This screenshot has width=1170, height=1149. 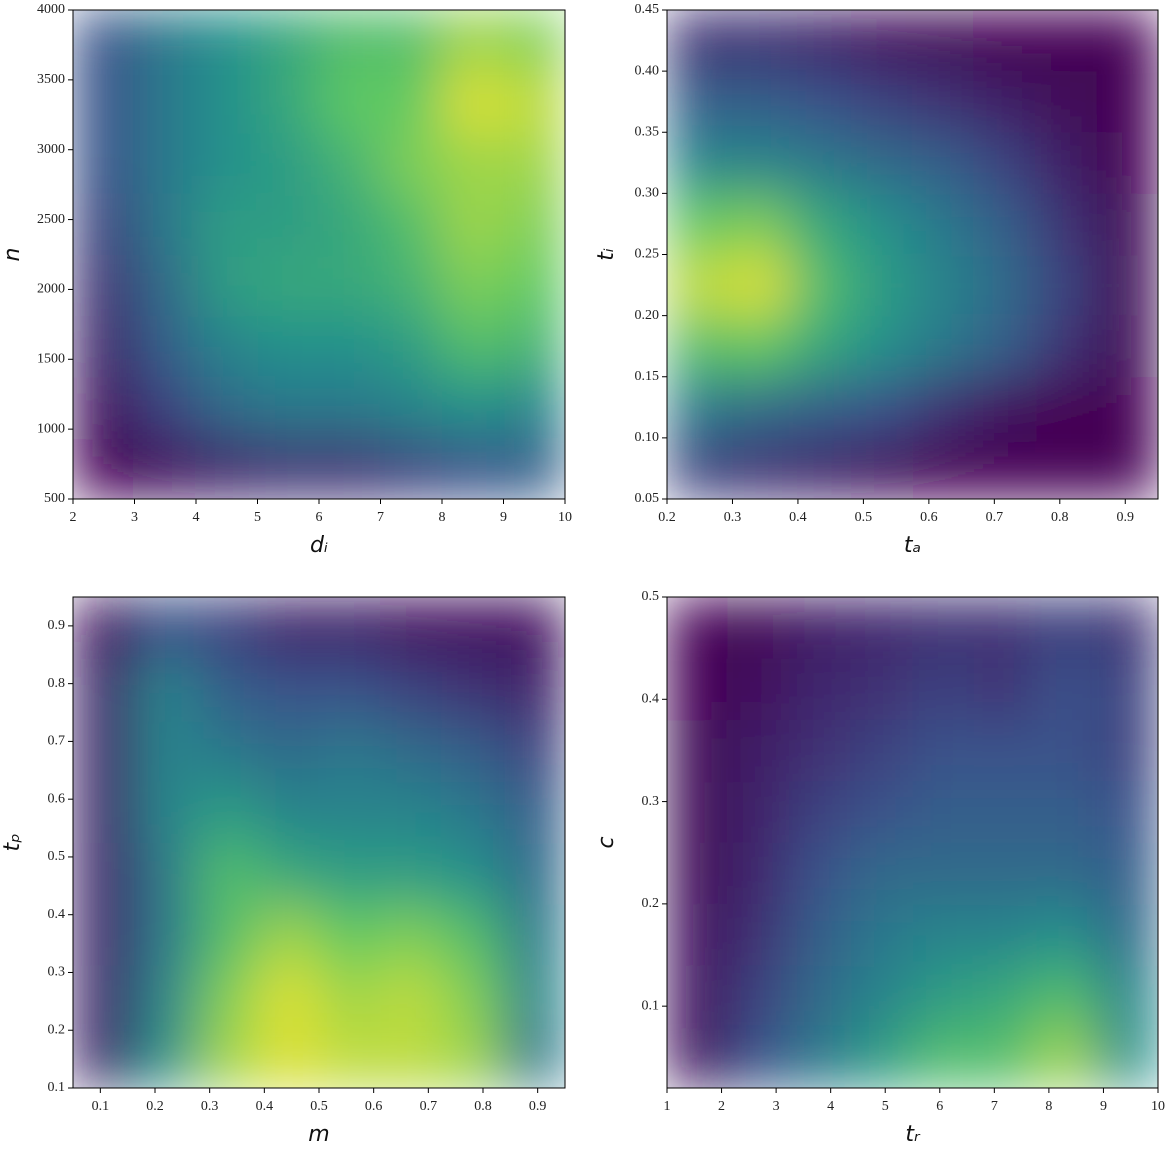 I want to click on y-tick-label: 0.6, so click(x=57, y=798).